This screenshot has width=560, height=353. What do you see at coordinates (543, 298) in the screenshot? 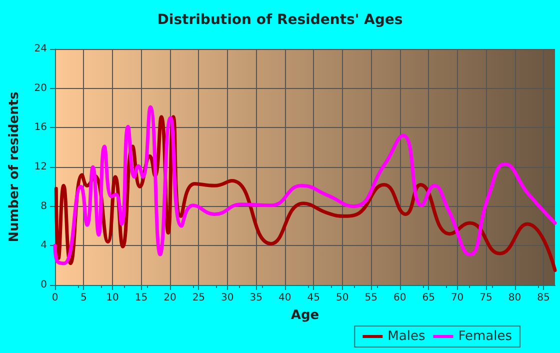
I see `x-tick-label: 85` at bounding box center [543, 298].